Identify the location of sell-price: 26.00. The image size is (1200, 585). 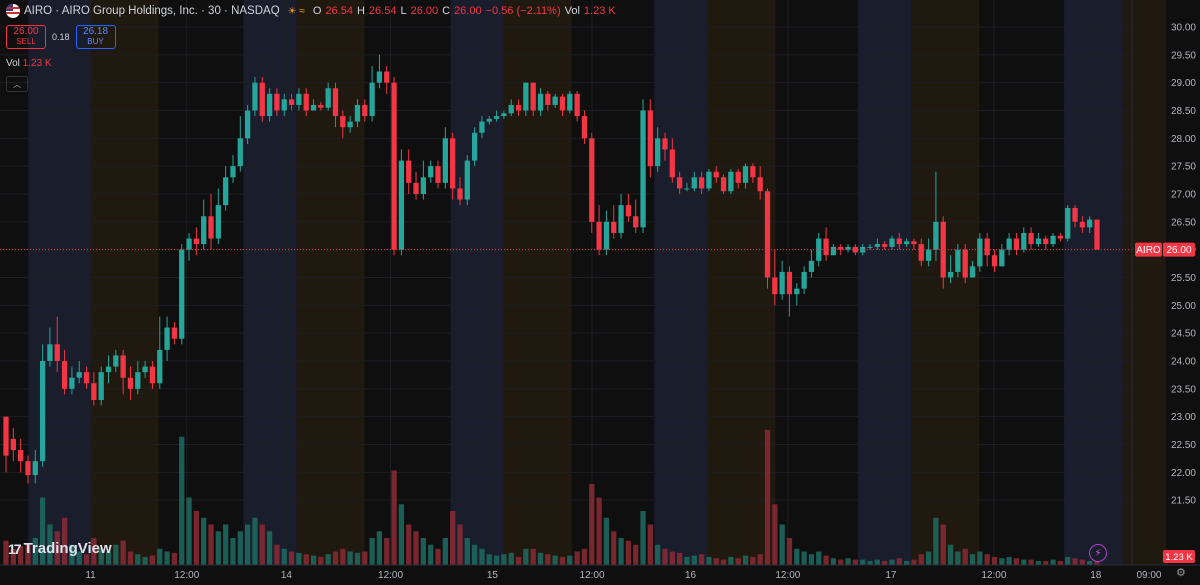
(26, 31).